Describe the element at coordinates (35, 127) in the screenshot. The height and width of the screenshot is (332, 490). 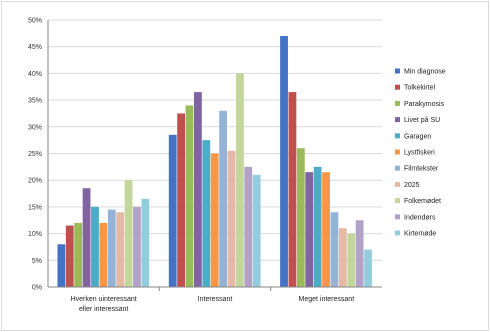
I see `y-tick-label: 30%` at that location.